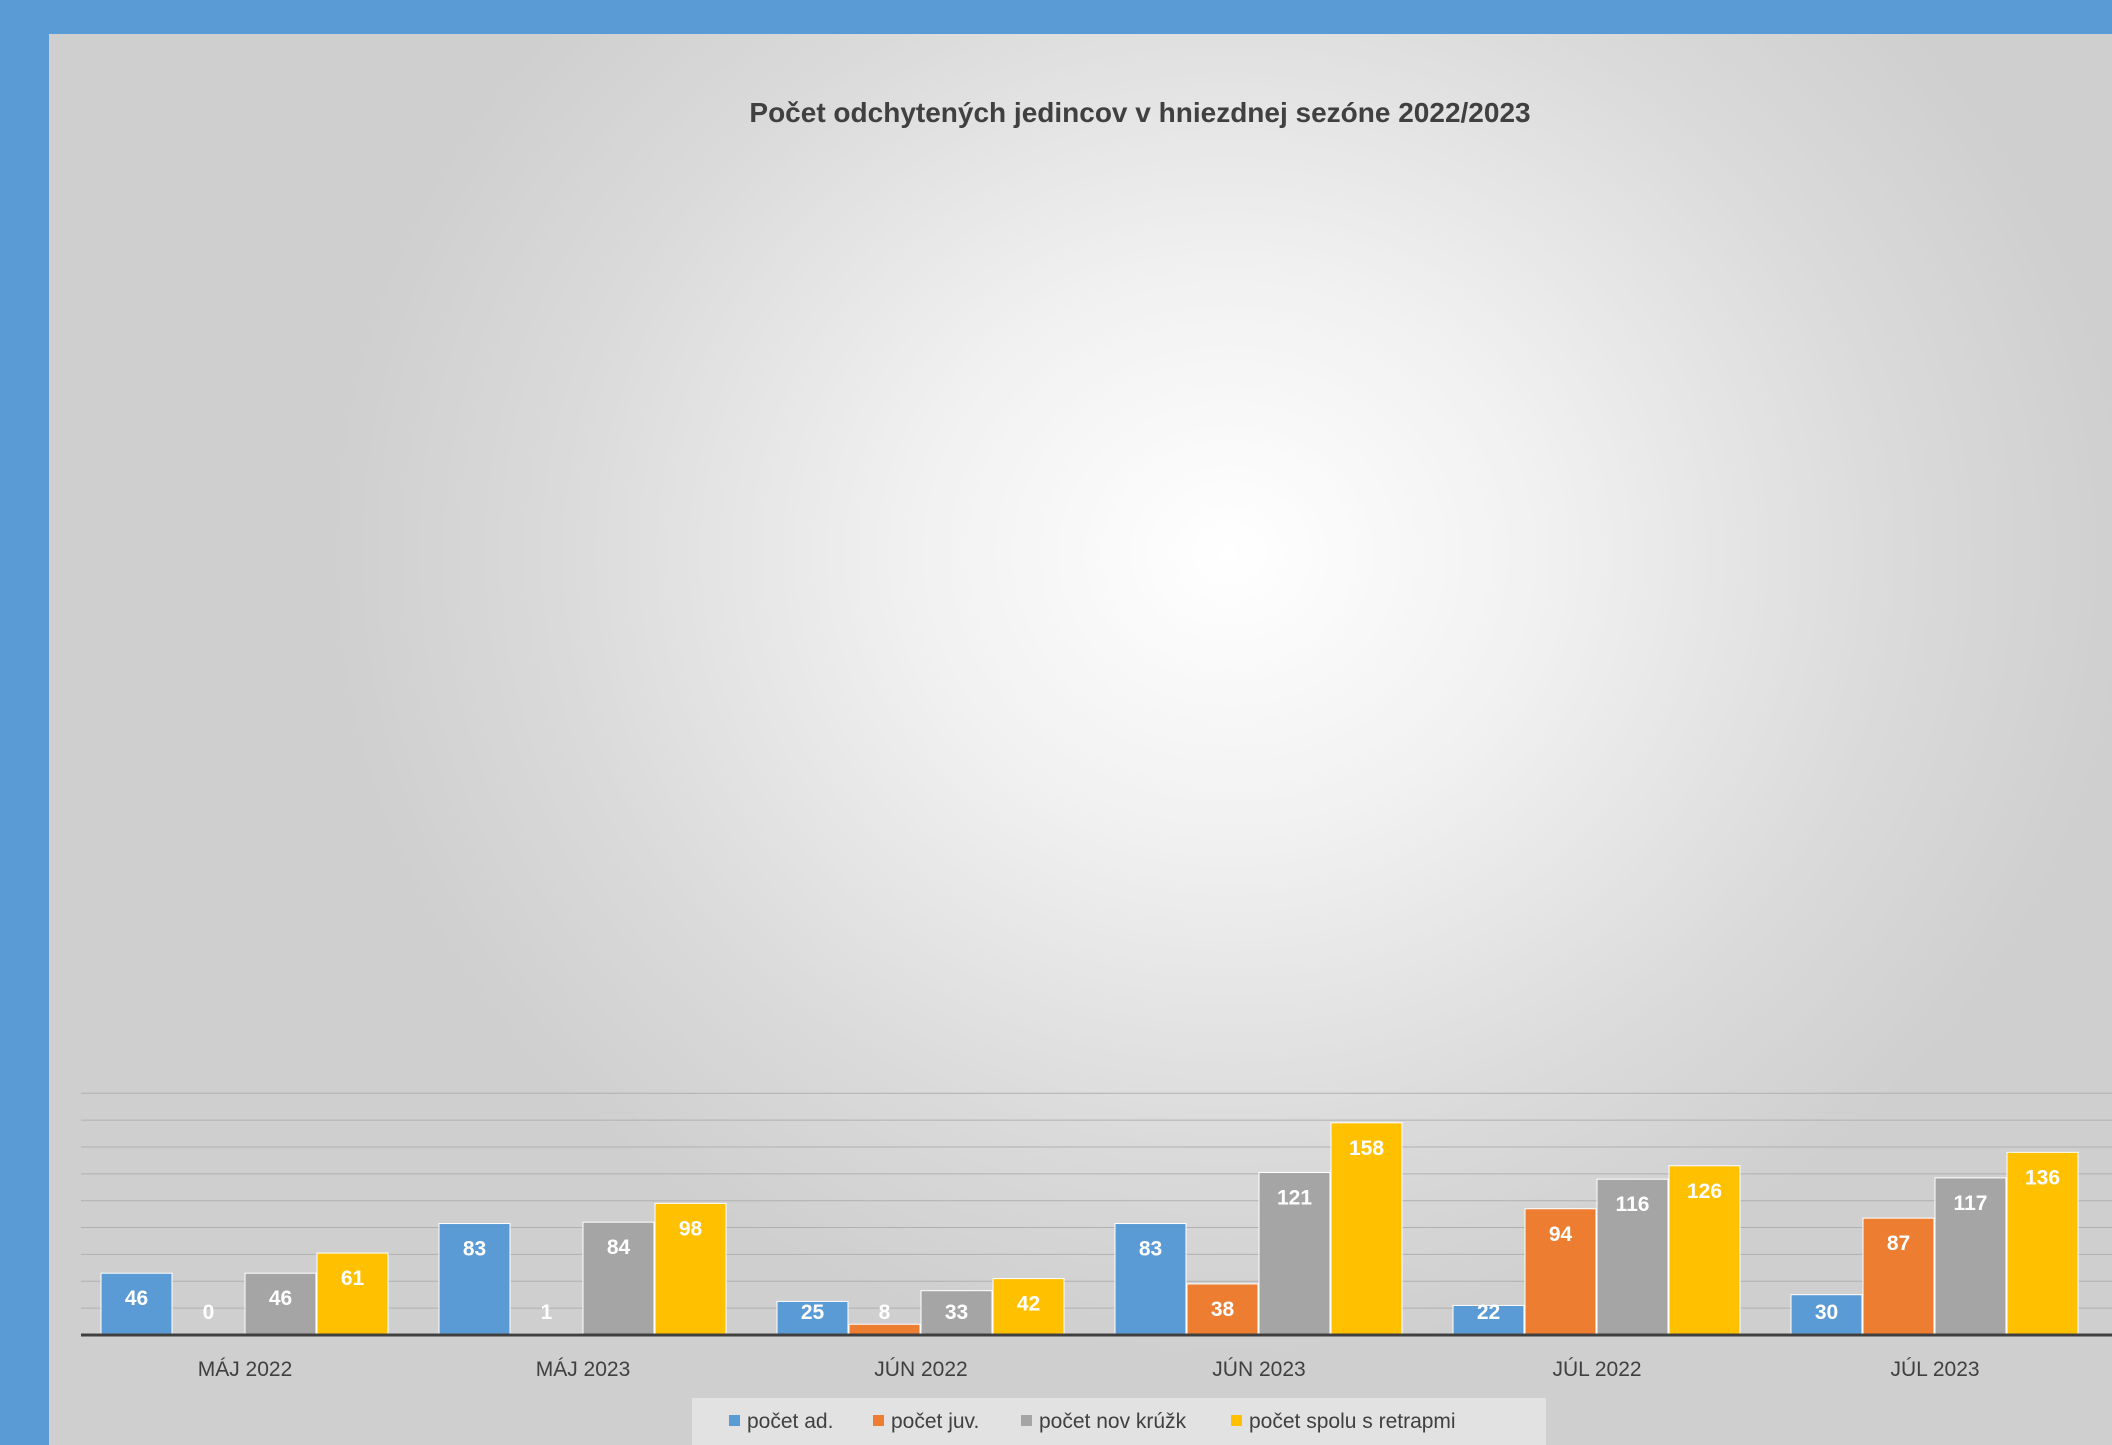 The width and height of the screenshot is (2112, 1445). What do you see at coordinates (353, 1278) in the screenshot?
I see `data-label: 61` at bounding box center [353, 1278].